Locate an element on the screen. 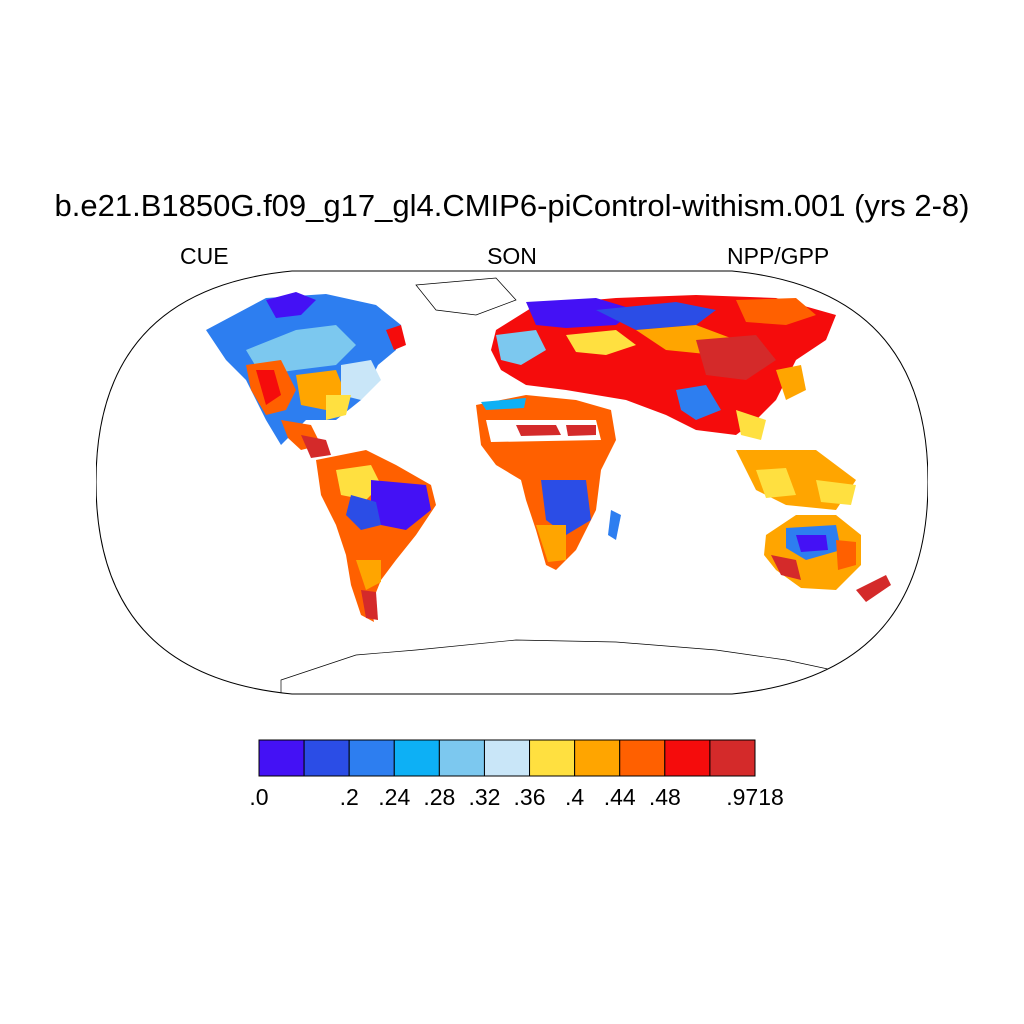  colorbar-tick-label: .9718 is located at coordinates (755, 797).